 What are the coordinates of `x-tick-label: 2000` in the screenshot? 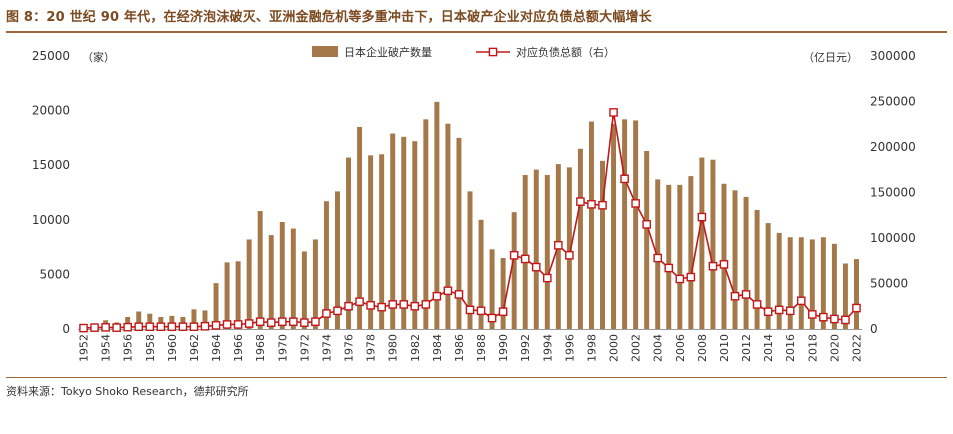 It's located at (614, 348).